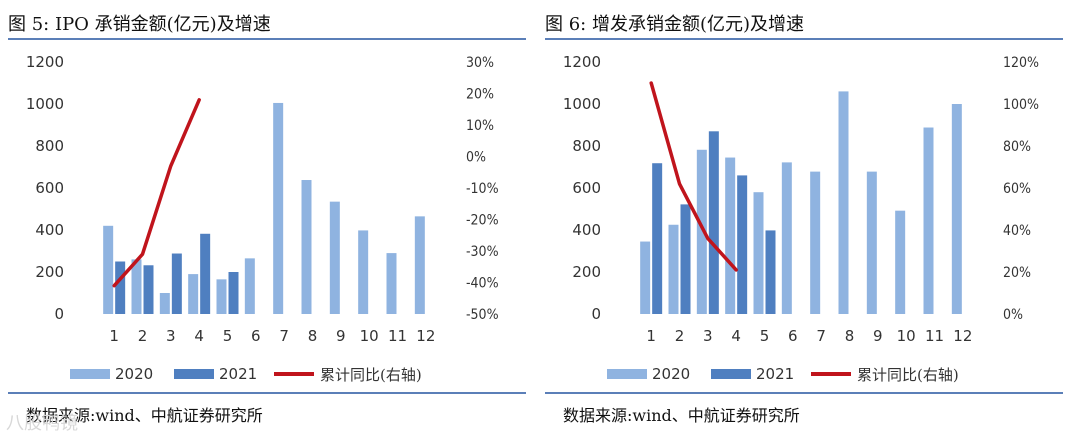 The image size is (1067, 440). Describe the element at coordinates (42, 423) in the screenshot. I see `watermark-logo: 八股鸭镜` at that location.